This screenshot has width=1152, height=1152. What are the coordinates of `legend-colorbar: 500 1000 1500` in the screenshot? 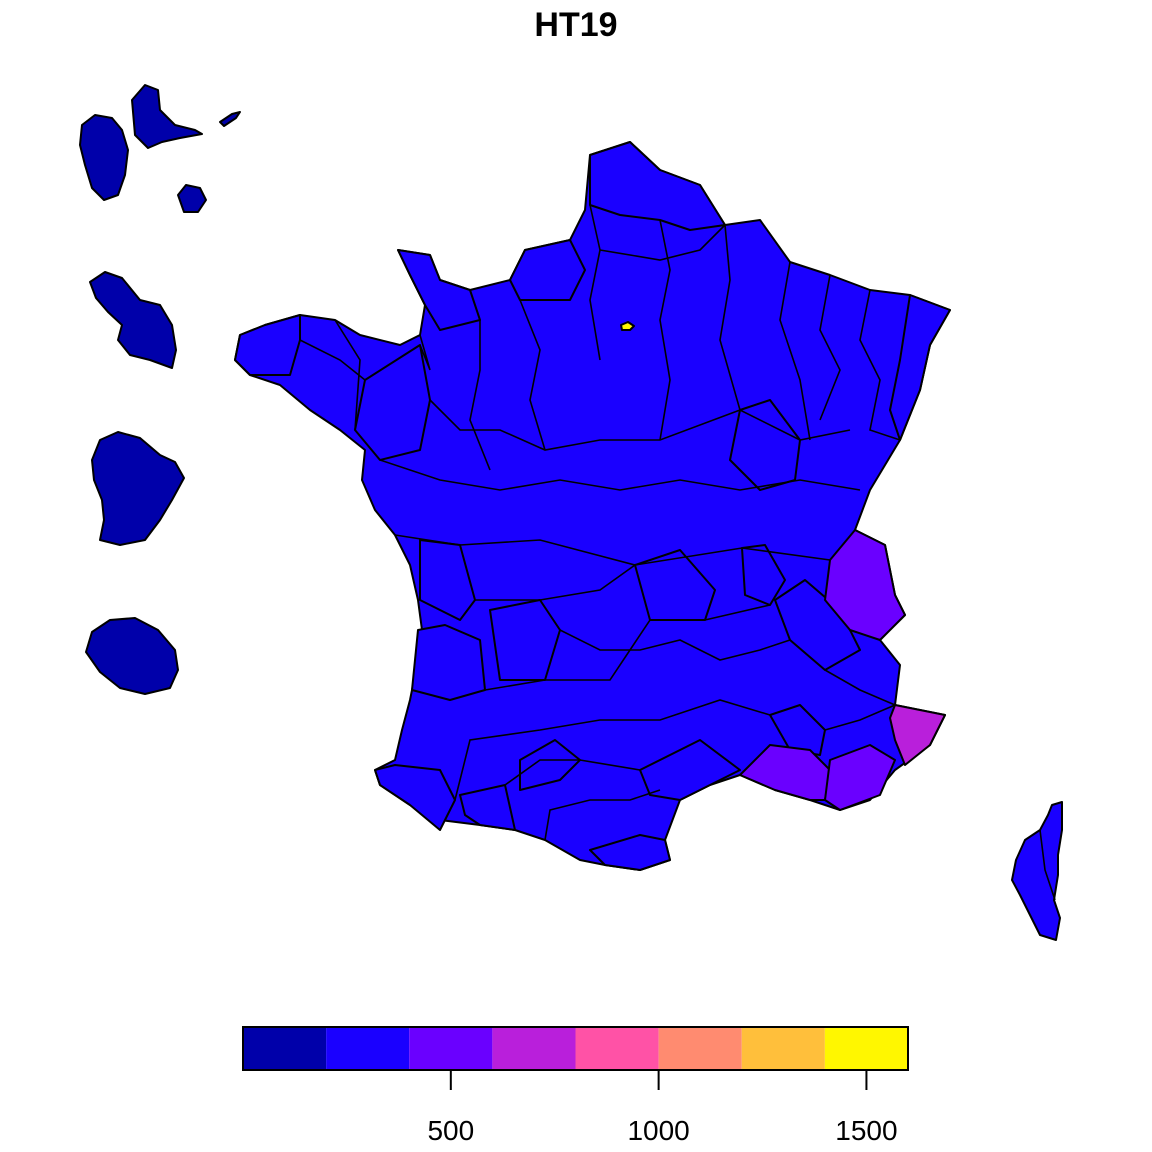 It's located at (575, 1086).